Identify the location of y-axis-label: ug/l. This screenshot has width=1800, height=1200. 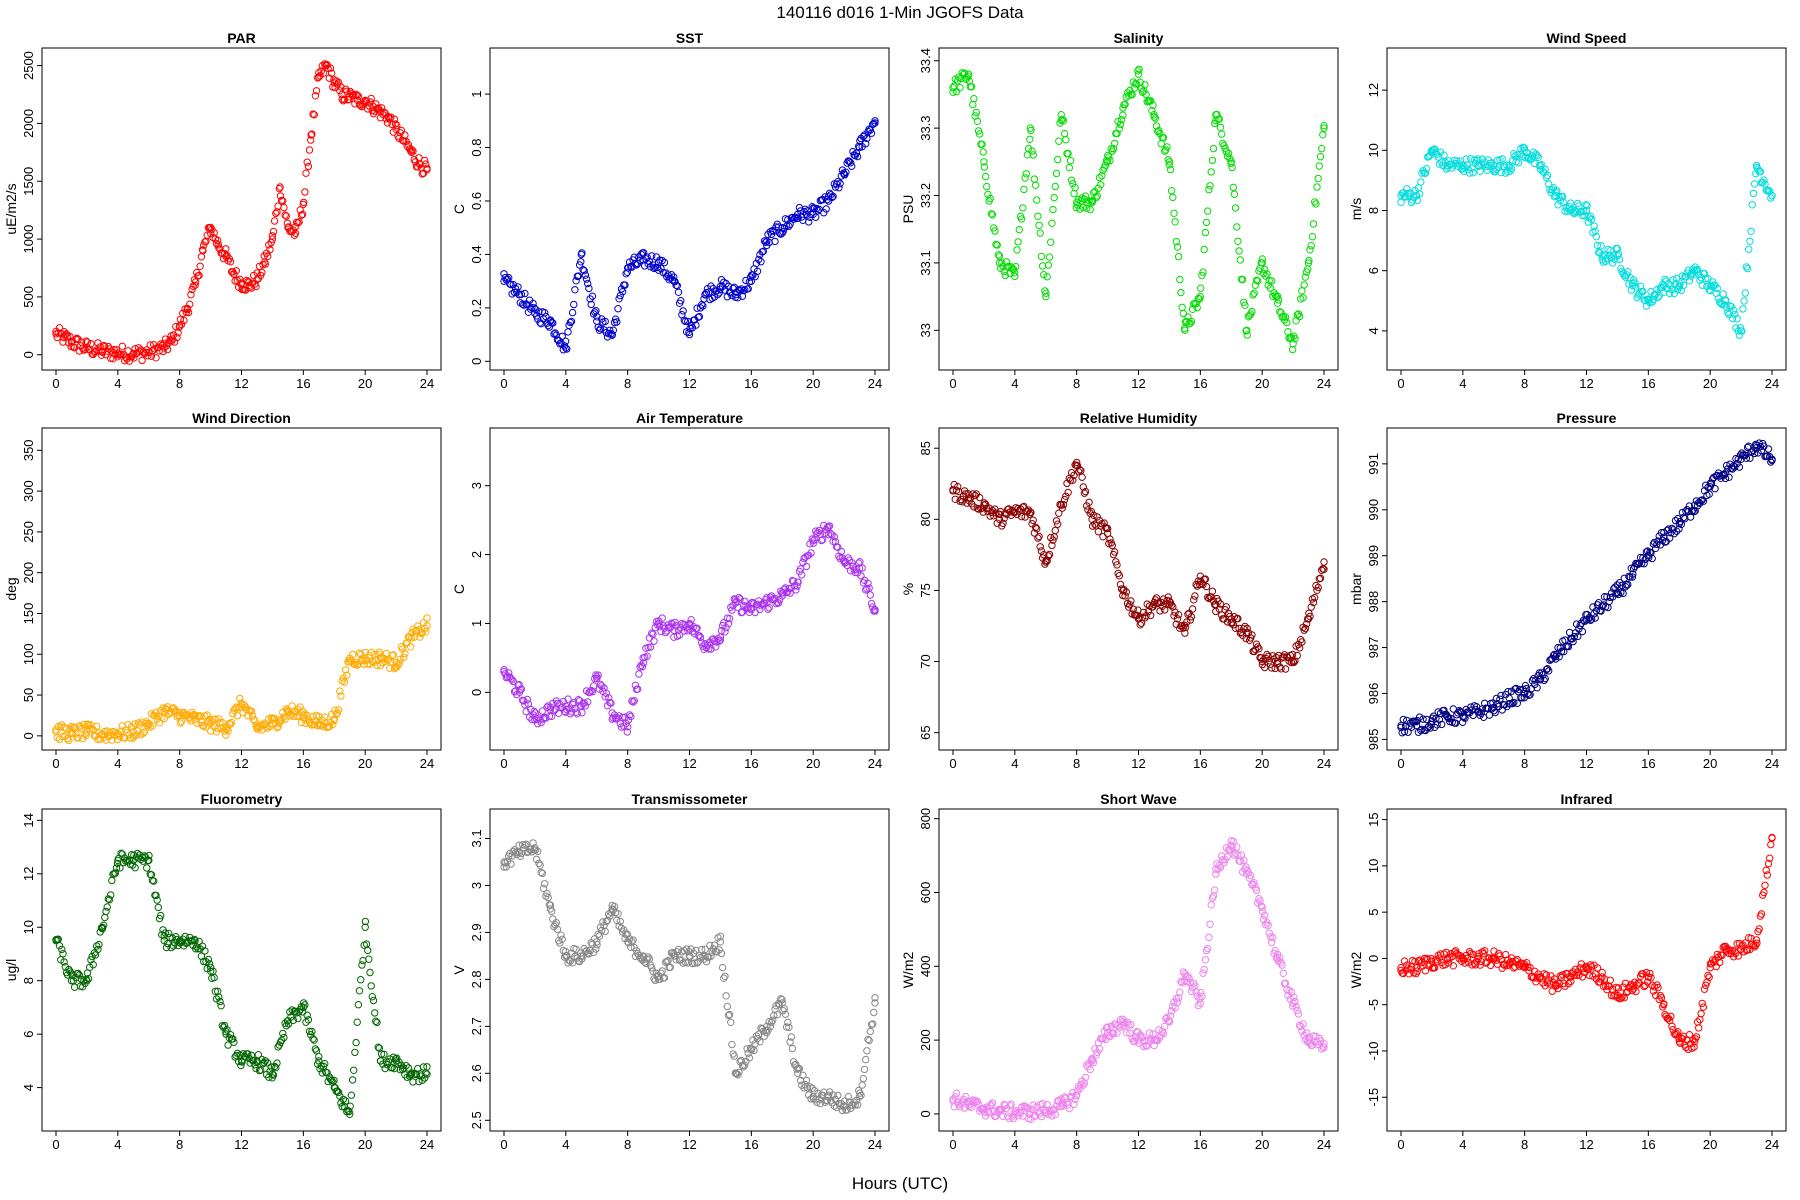
(11, 970).